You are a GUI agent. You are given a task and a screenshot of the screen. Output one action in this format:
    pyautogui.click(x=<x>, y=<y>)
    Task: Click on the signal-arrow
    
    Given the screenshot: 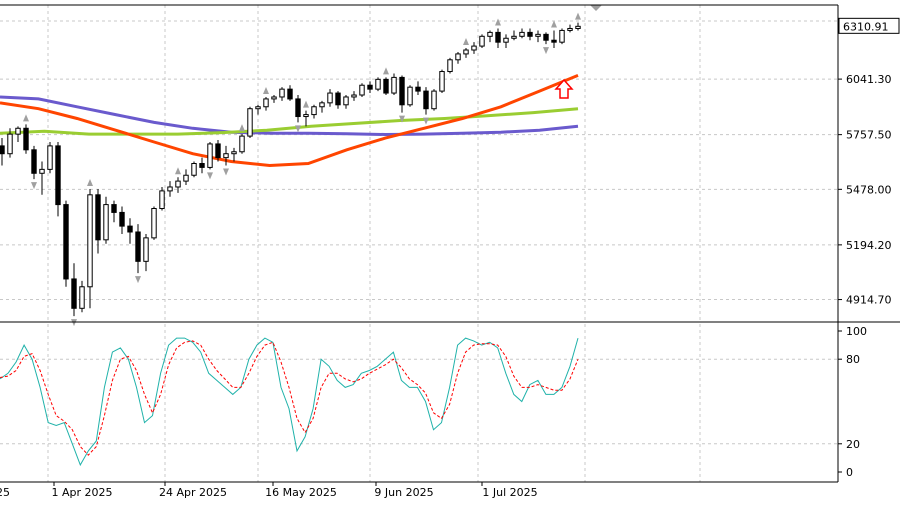 What is the action you would take?
    pyautogui.click(x=564, y=88)
    